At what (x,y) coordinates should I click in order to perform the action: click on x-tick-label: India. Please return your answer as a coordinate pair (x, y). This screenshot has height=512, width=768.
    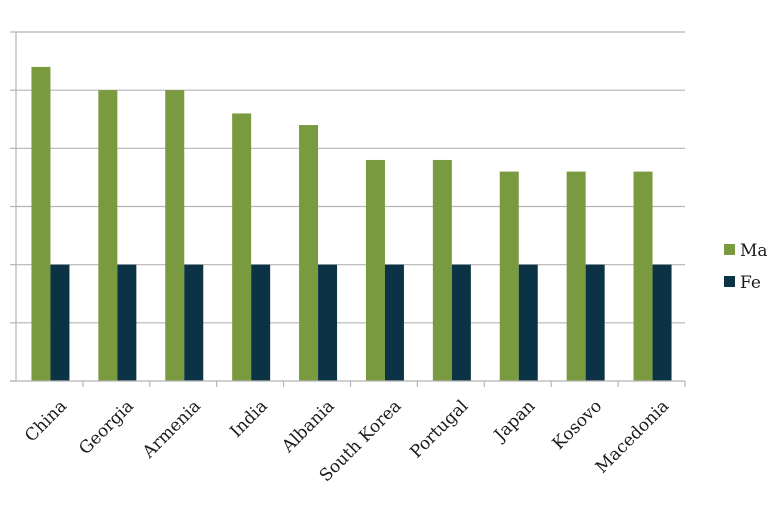
    Looking at the image, I should click on (248, 418).